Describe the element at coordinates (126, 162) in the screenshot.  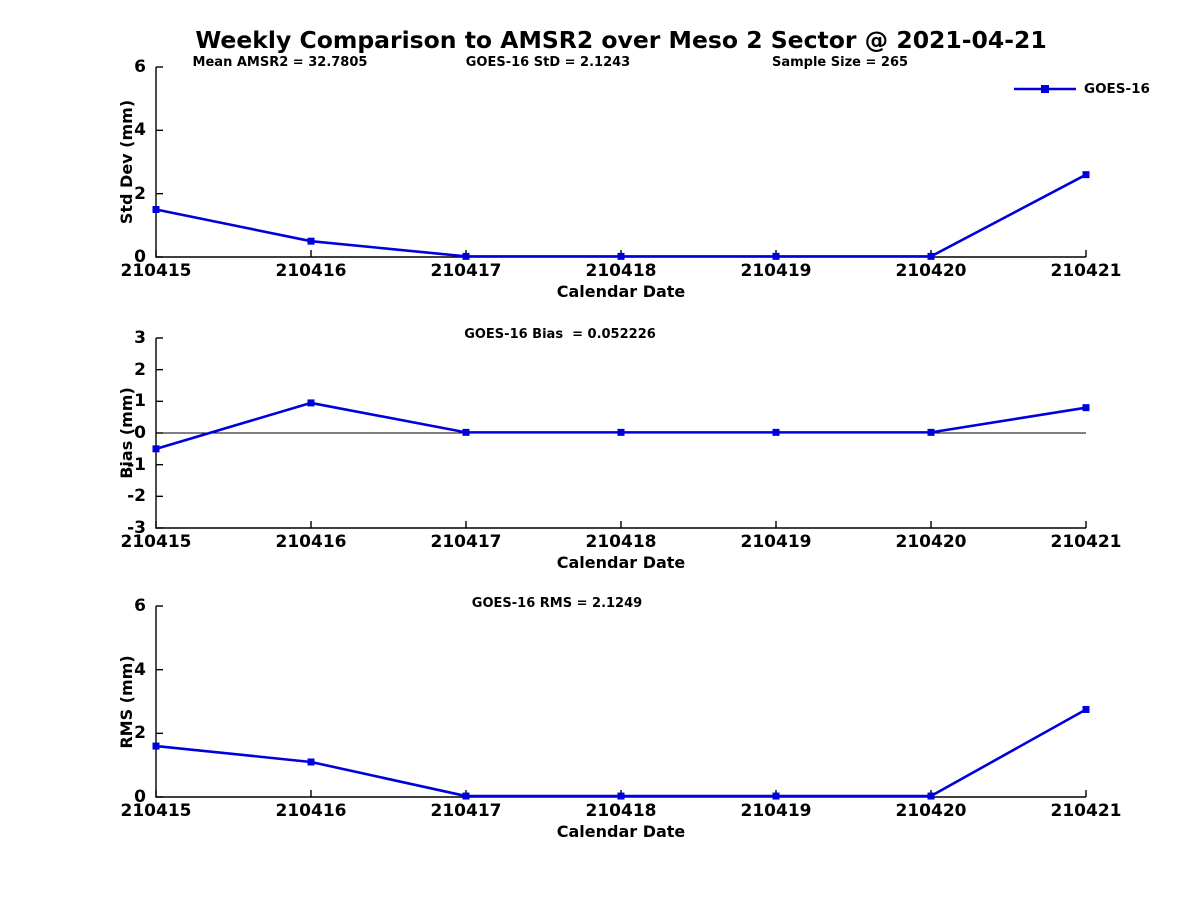
I see `y-axis-label: Std Dev (mm)` at that location.